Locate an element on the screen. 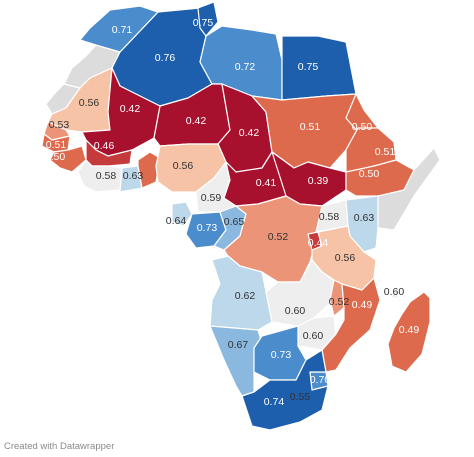  value-label-tunisia: 0.75 is located at coordinates (203, 23).